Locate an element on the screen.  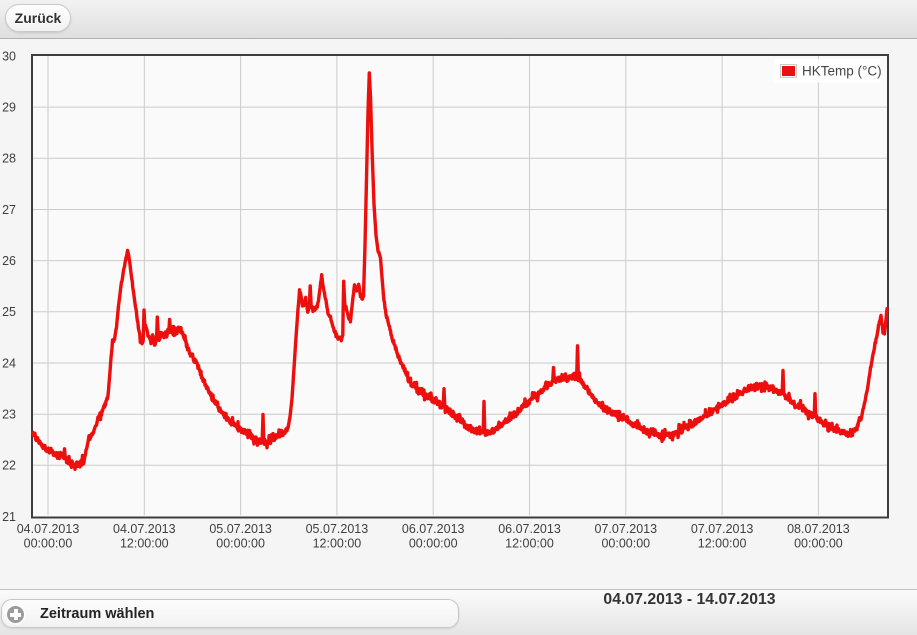
svg-text: 29 is located at coordinates (9, 107).